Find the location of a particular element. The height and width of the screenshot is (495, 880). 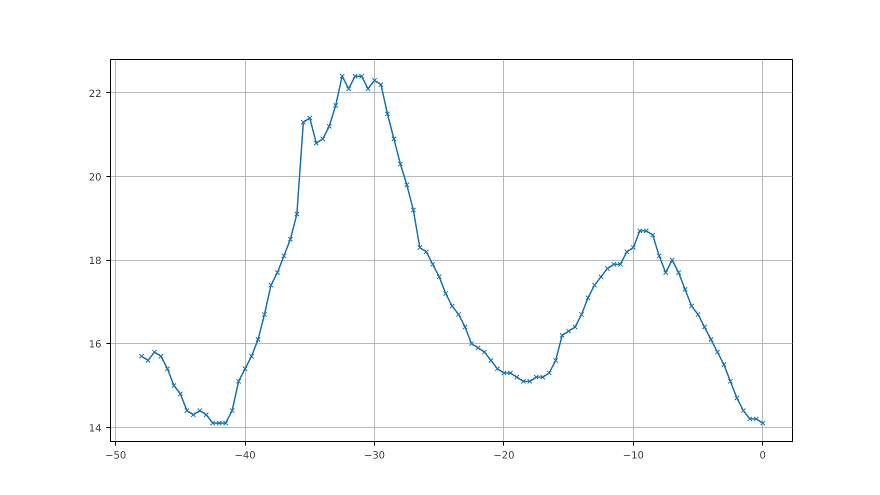

y-tick-label: 22 is located at coordinates (95, 94).